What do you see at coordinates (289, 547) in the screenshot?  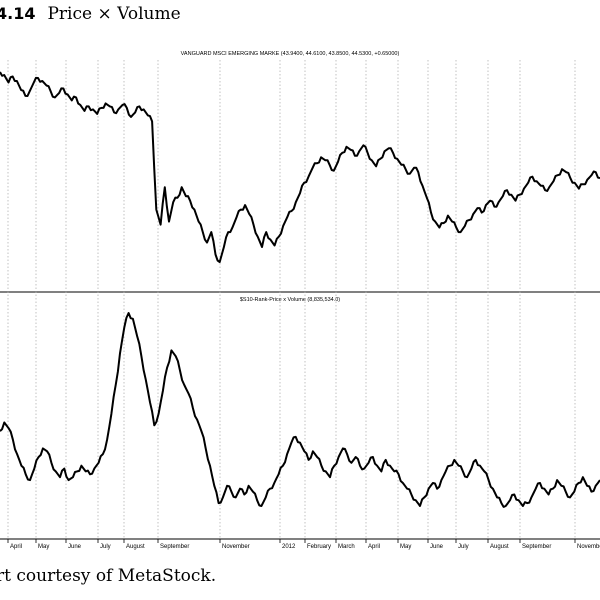 I see `x-tick-label: 2012` at bounding box center [289, 547].